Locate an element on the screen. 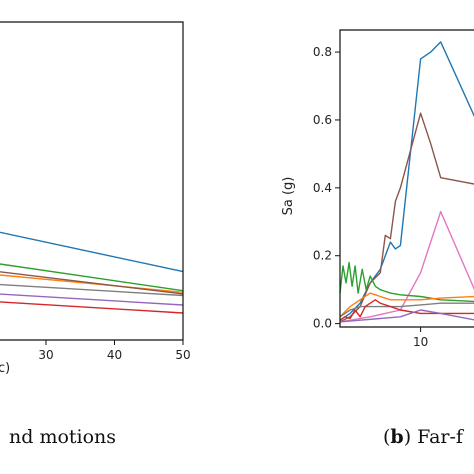 The width and height of the screenshot is (474, 474). panel-b-y-ticks: 0.0 0.2 0.4 0.6 0.8 is located at coordinates (326, 188).